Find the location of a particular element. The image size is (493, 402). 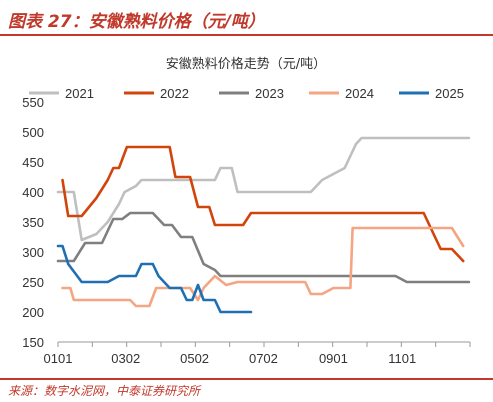

y-tick-label: 200 is located at coordinates (33, 312).